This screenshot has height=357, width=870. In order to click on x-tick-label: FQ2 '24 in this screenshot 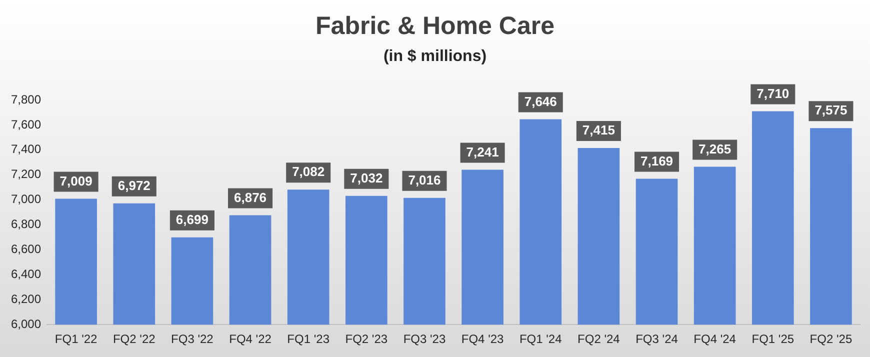, I will do `click(599, 339)`.